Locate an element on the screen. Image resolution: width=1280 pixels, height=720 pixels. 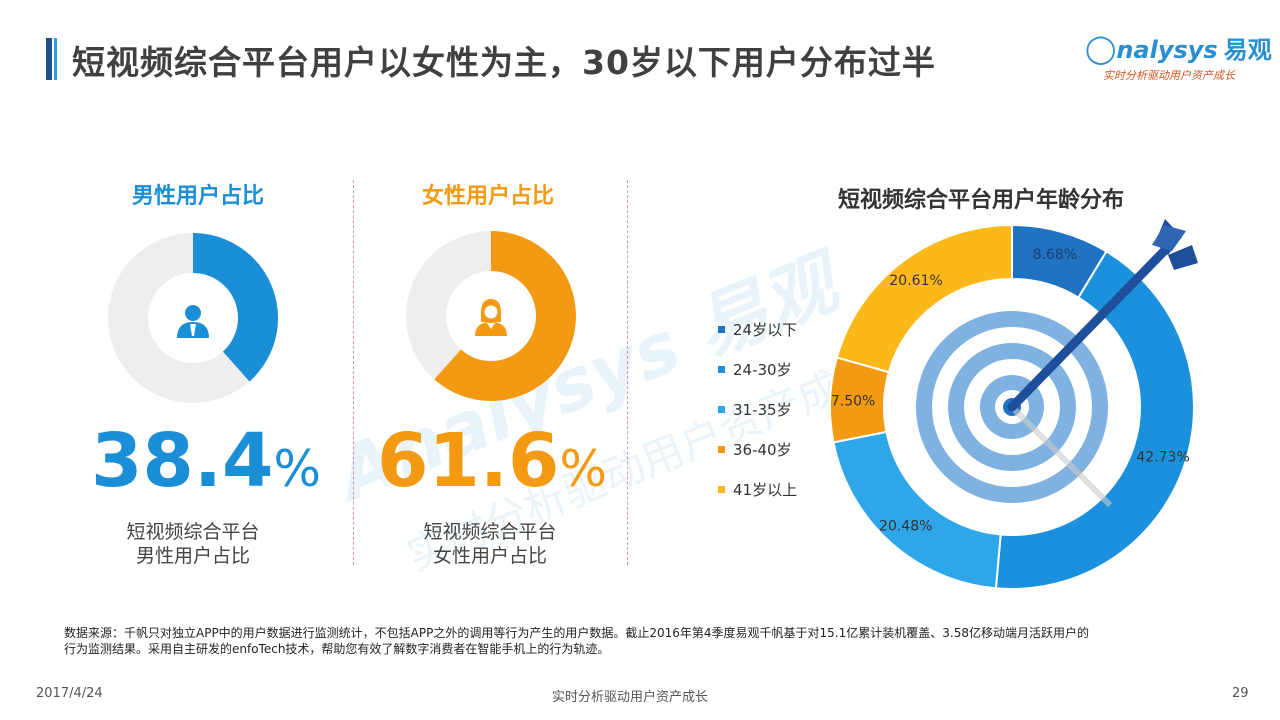
male-desc-line2: 男性用户占比 is located at coordinates (192, 556).